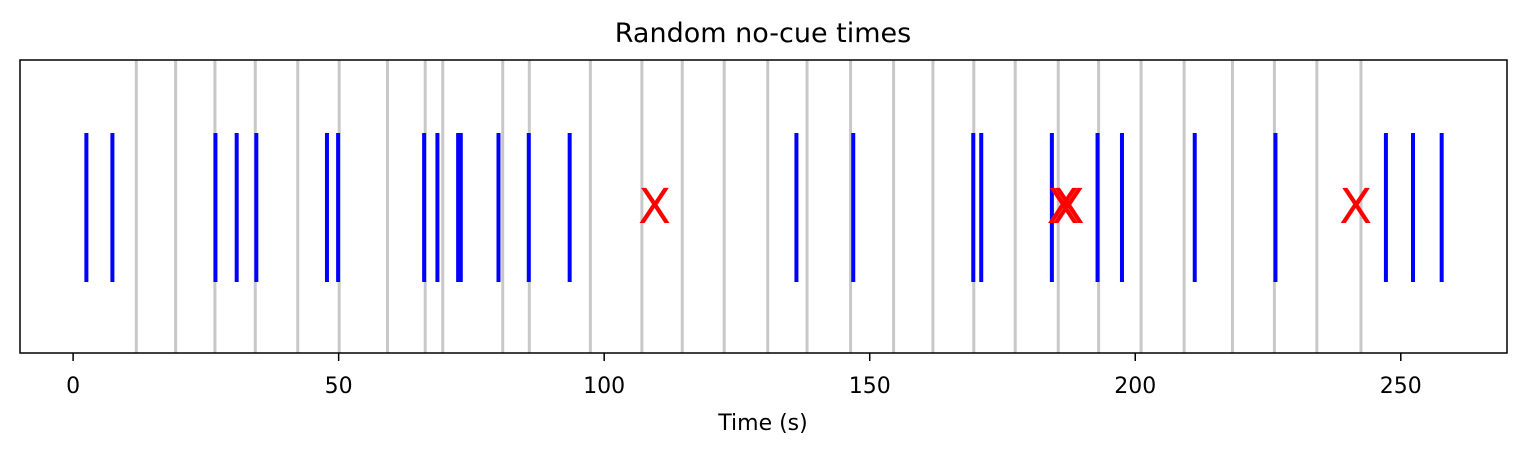  Describe the element at coordinates (604, 386) in the screenshot. I see `x-tick-label: 100` at that location.